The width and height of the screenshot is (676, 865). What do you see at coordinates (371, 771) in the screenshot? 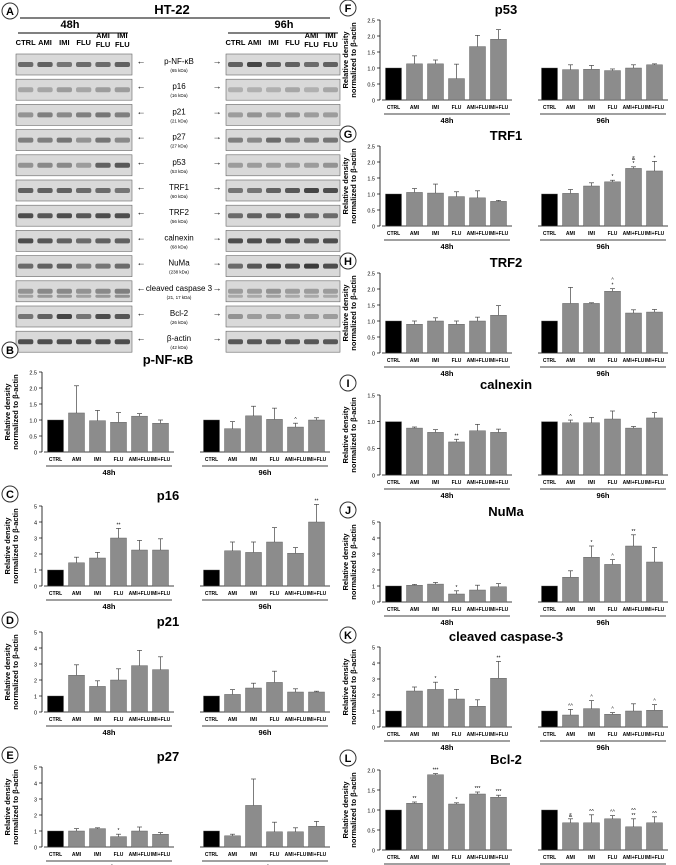
I see `y-tick-label: 2.0` at bounding box center [371, 771].